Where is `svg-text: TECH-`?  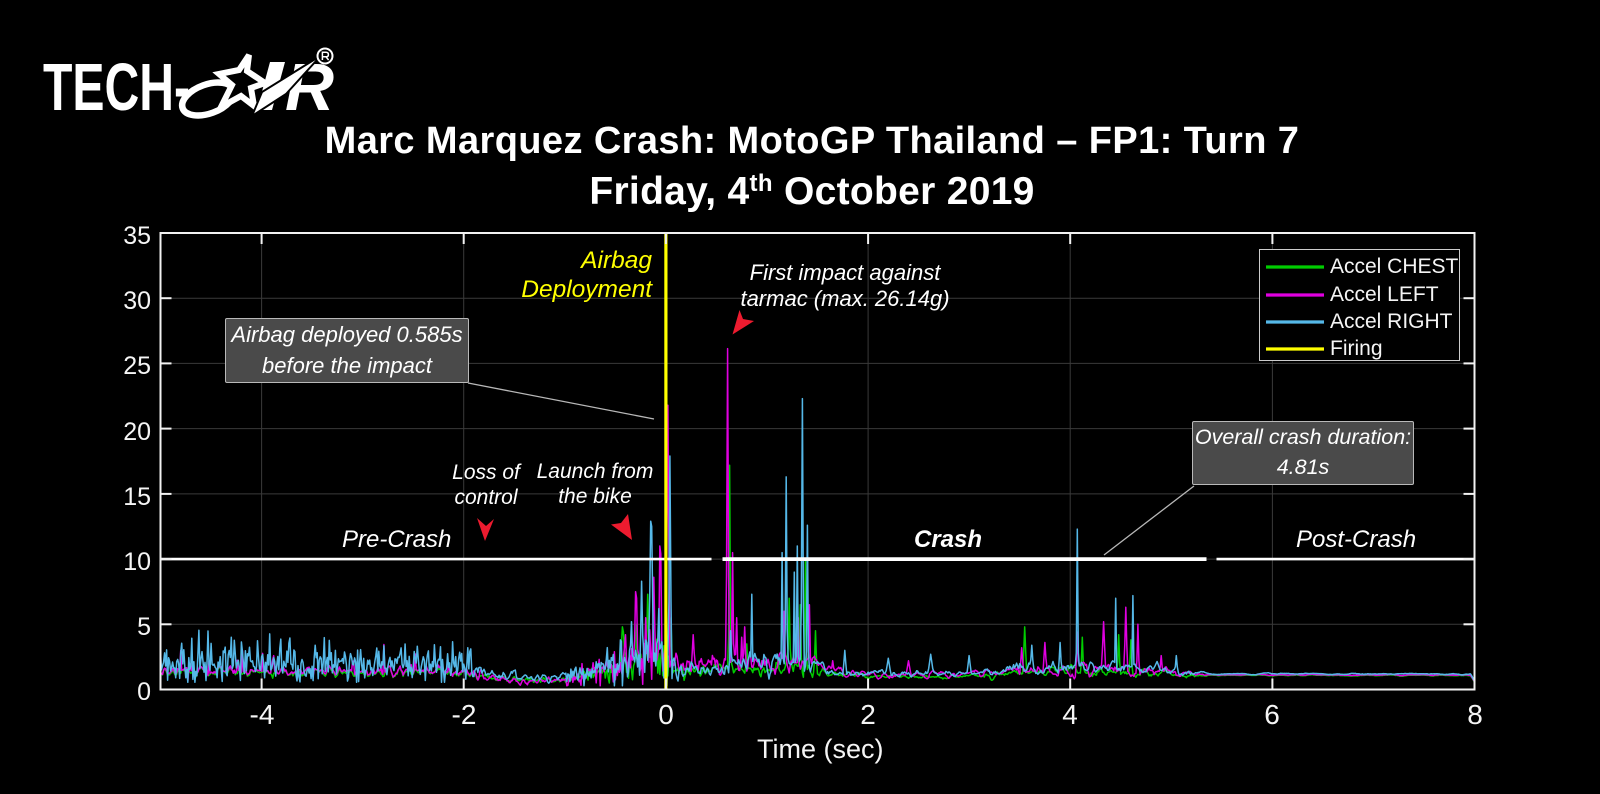 svg-text: TECH- is located at coordinates (116, 87).